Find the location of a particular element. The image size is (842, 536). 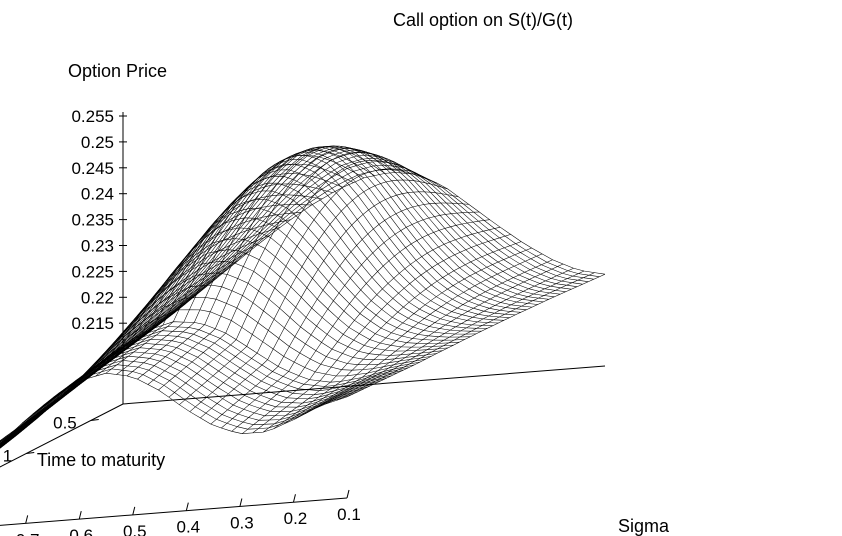

sigma-tick-label: 0.3 is located at coordinates (242, 522).